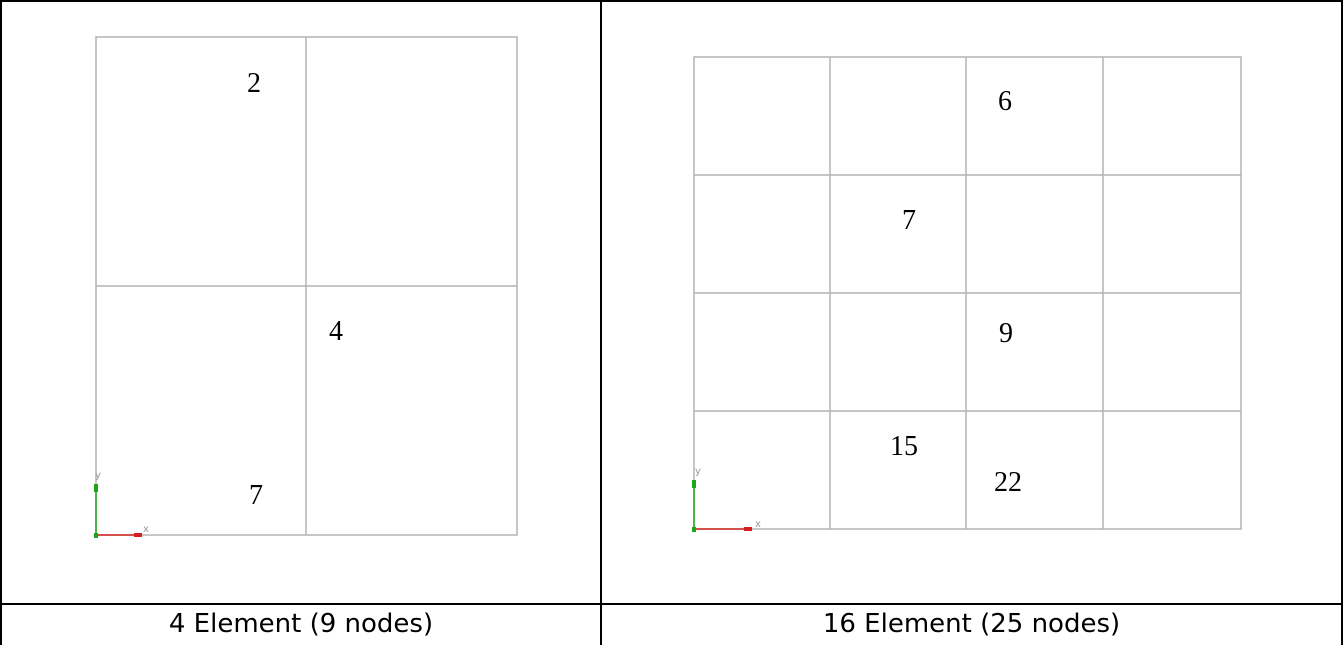  Describe the element at coordinates (1342, 322) in the screenshot. I see `table-border-right` at that location.